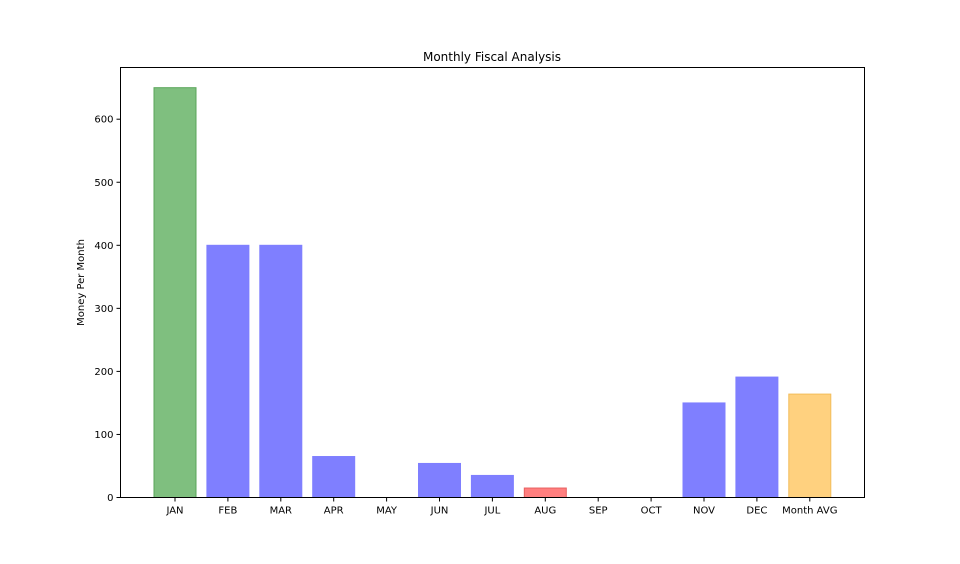  What do you see at coordinates (228, 371) in the screenshot?
I see `bar-feb` at bounding box center [228, 371].